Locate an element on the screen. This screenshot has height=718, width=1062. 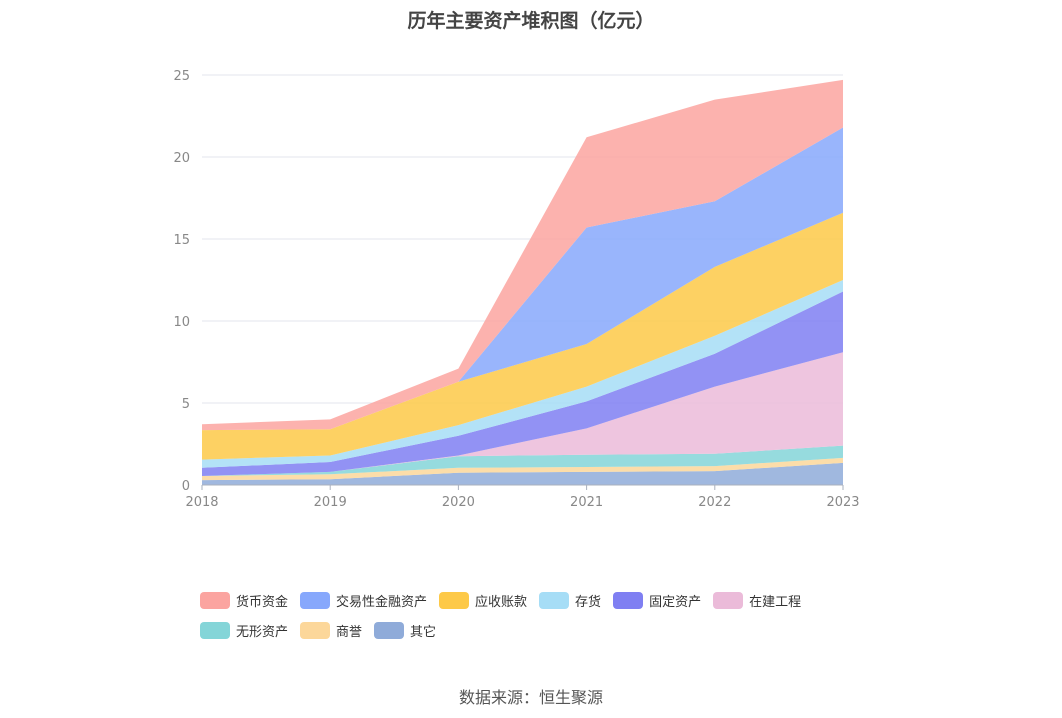
y-tick-label: 25 is located at coordinates (181, 76).